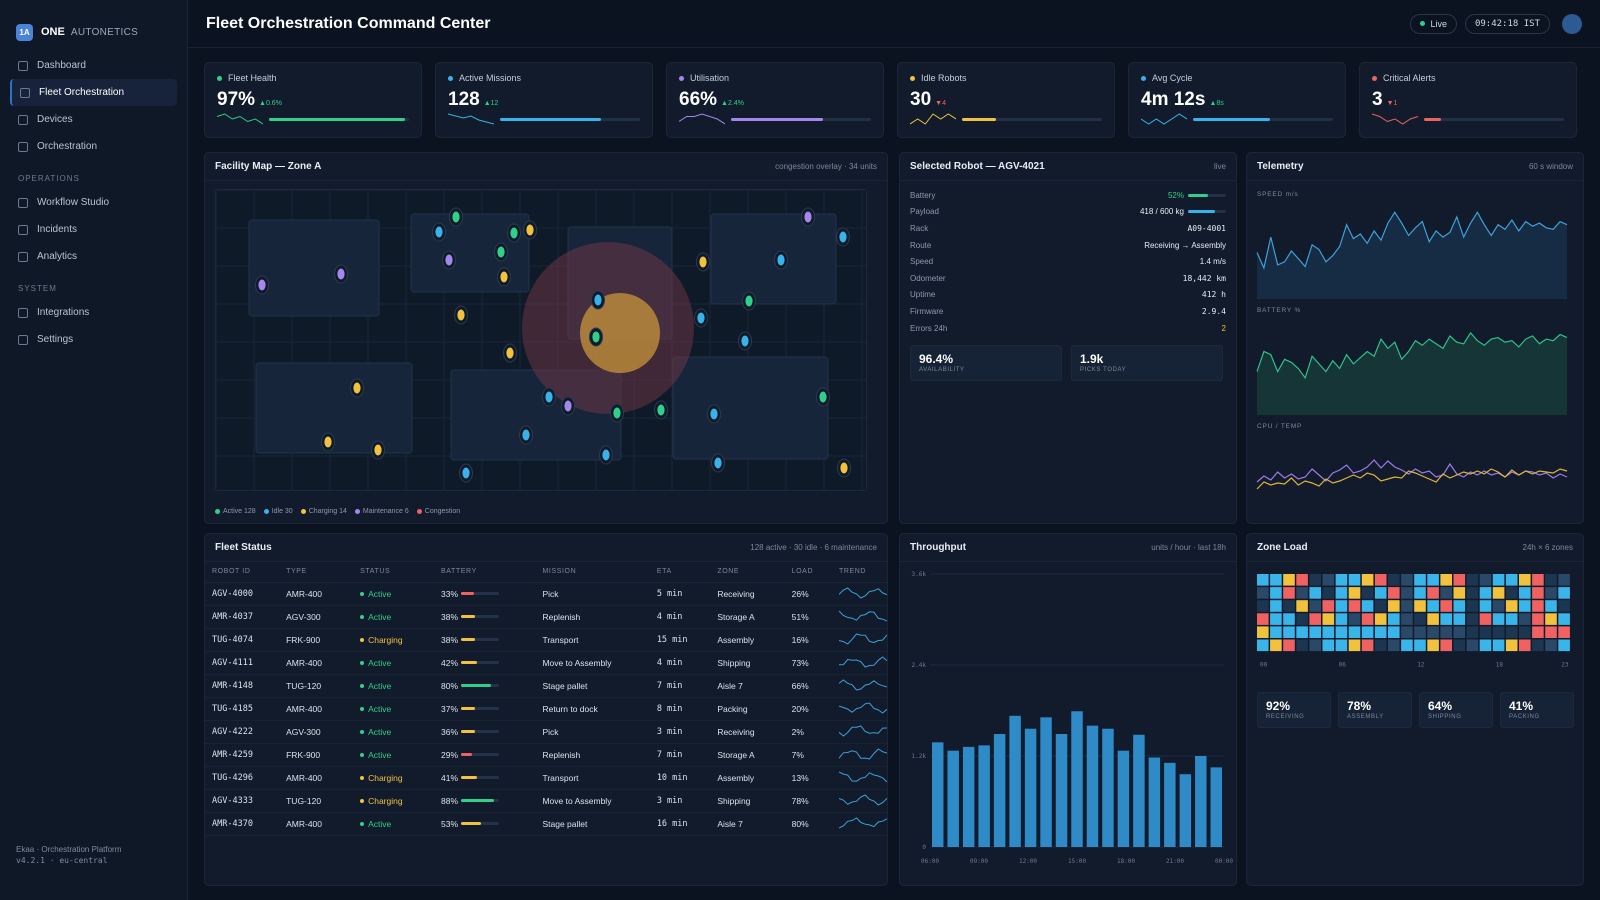 The height and width of the screenshot is (900, 1600). I want to click on robot-id-cell: AMR-4259, so click(242, 755).